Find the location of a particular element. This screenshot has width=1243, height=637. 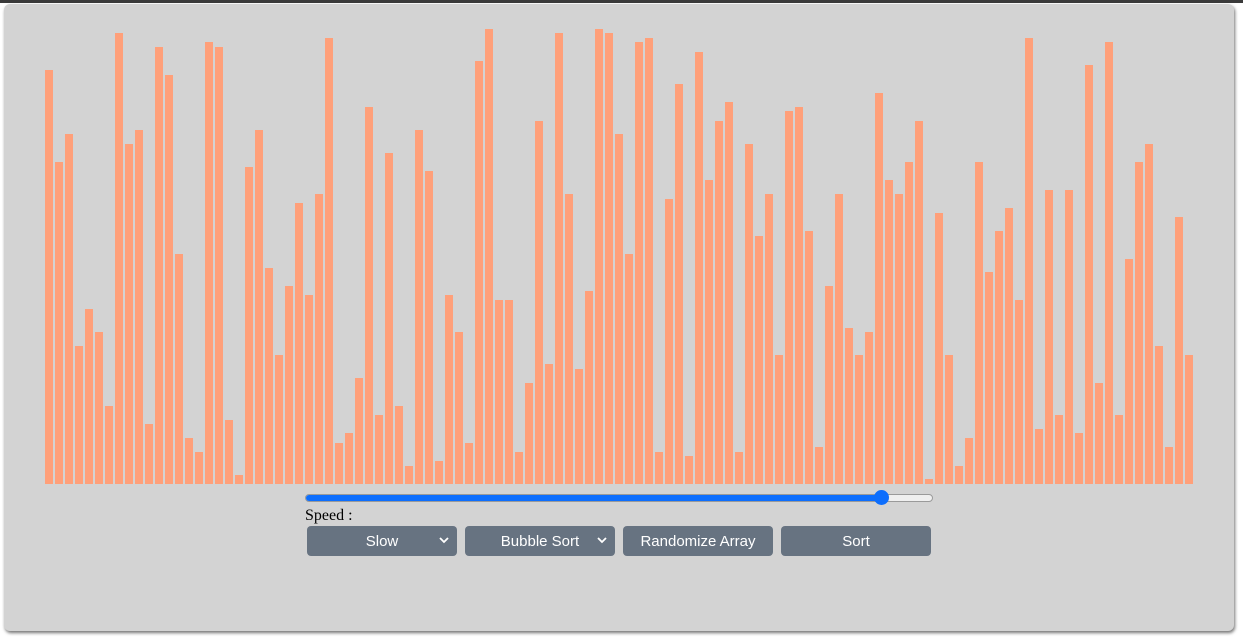

window-top-edge is located at coordinates (621, 1).